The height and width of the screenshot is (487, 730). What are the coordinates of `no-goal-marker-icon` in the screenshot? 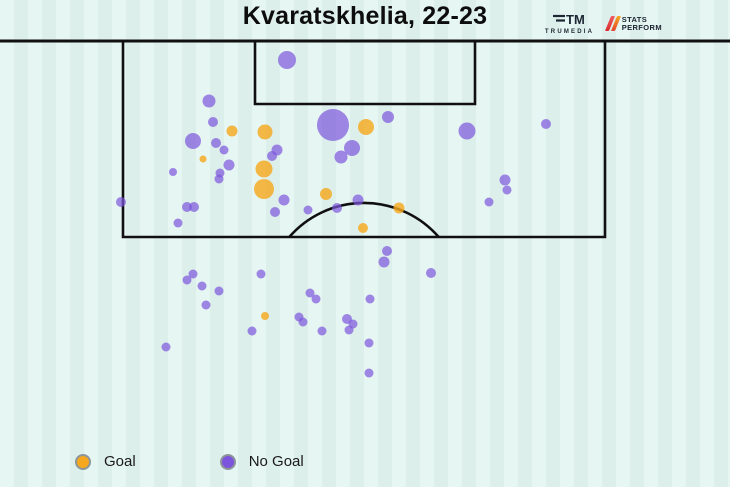 It's located at (227, 461).